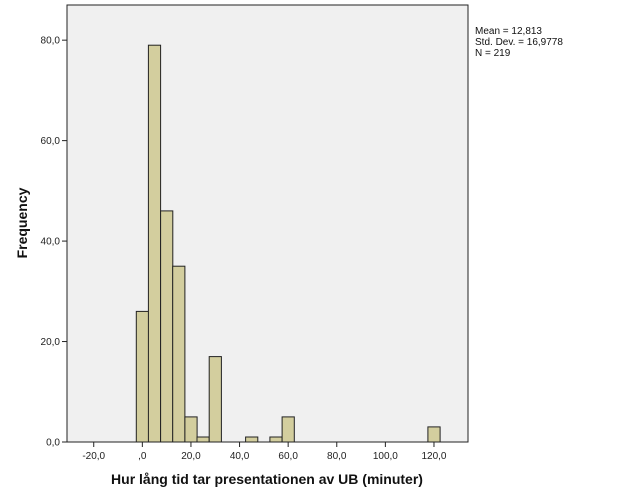  I want to click on y-tick-label: 20,0, so click(51, 342).